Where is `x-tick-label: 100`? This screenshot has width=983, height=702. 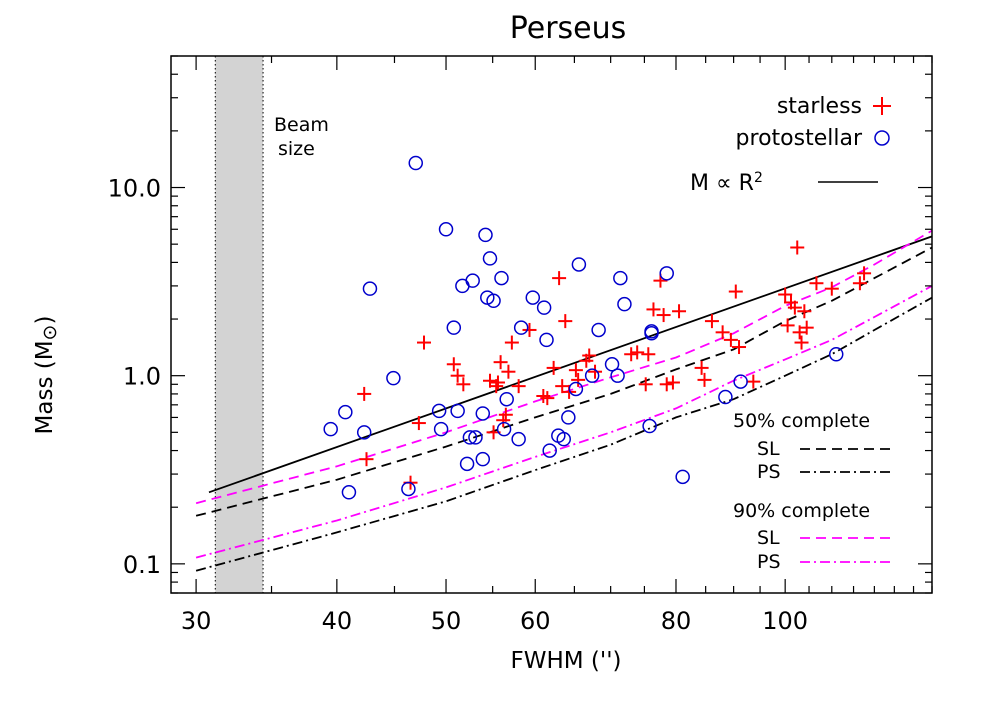 x-tick-label: 100 is located at coordinates (785, 621).